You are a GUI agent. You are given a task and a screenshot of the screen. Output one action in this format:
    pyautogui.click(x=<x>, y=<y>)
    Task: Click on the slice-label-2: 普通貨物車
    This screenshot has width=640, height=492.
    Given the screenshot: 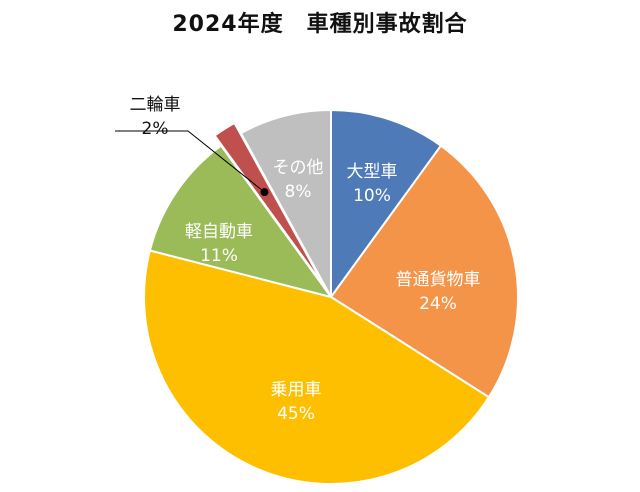 What is the action you would take?
    pyautogui.click(x=438, y=280)
    